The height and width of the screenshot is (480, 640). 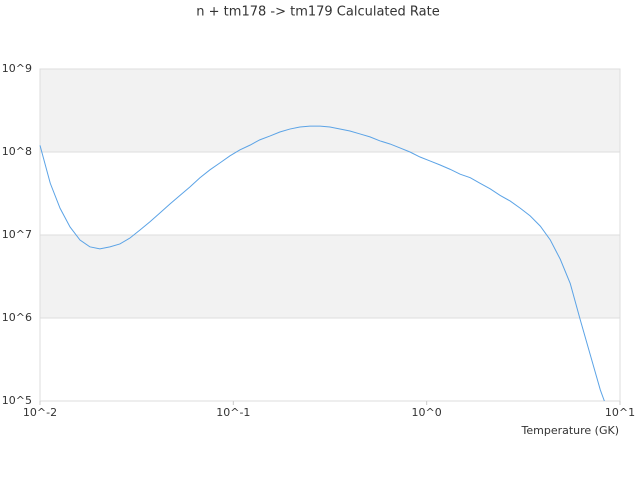 What do you see at coordinates (17, 234) in the screenshot?
I see `y-tick-label: 10^7` at bounding box center [17, 234].